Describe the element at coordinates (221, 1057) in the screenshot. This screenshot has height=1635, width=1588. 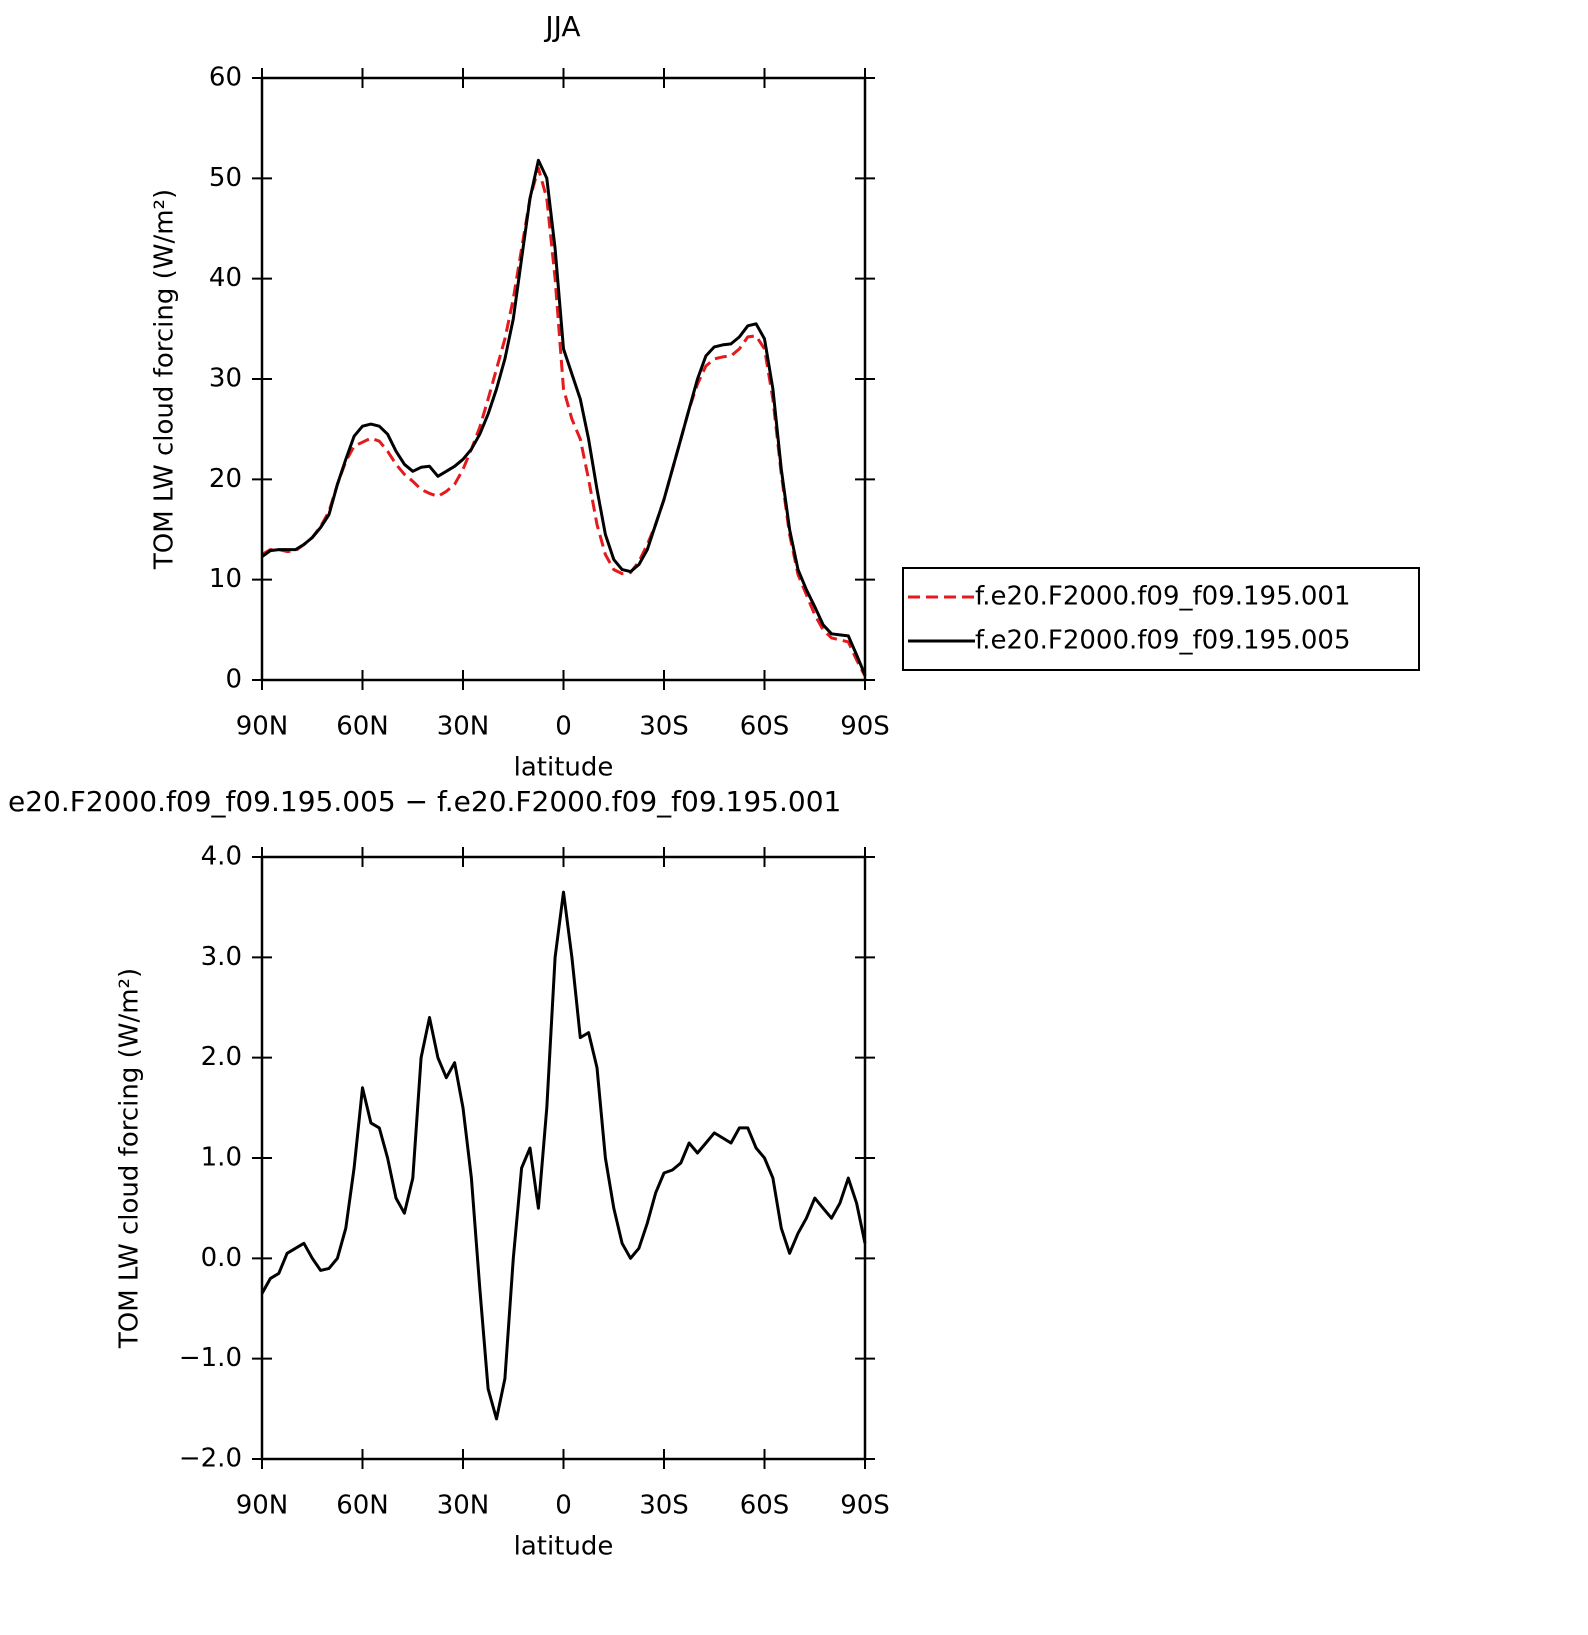
I see `y-tick-label: 2.0` at that location.